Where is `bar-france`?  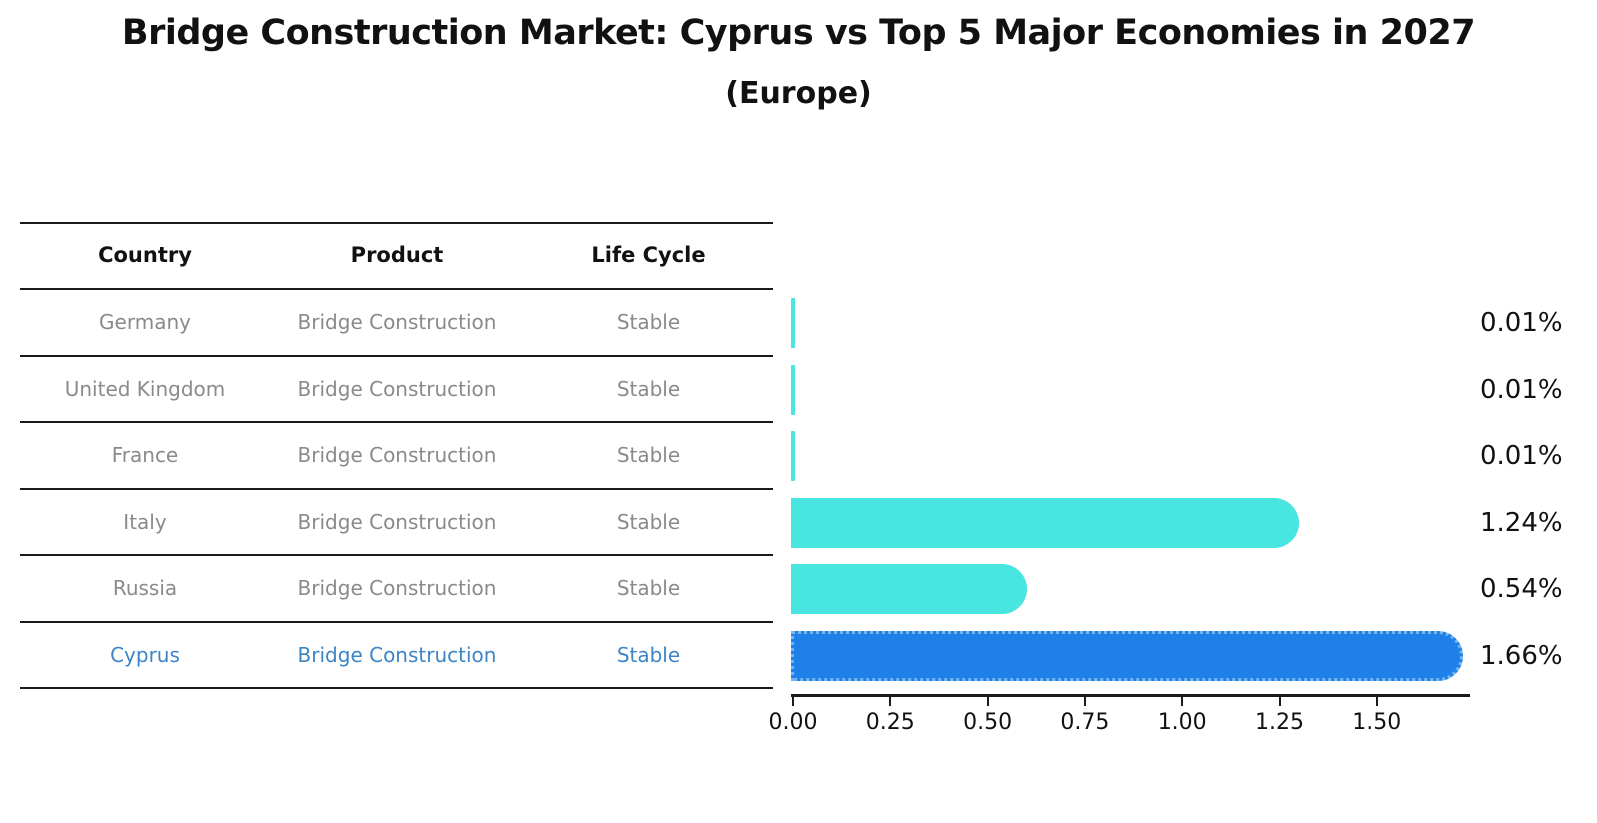
bar-france is located at coordinates (793, 456).